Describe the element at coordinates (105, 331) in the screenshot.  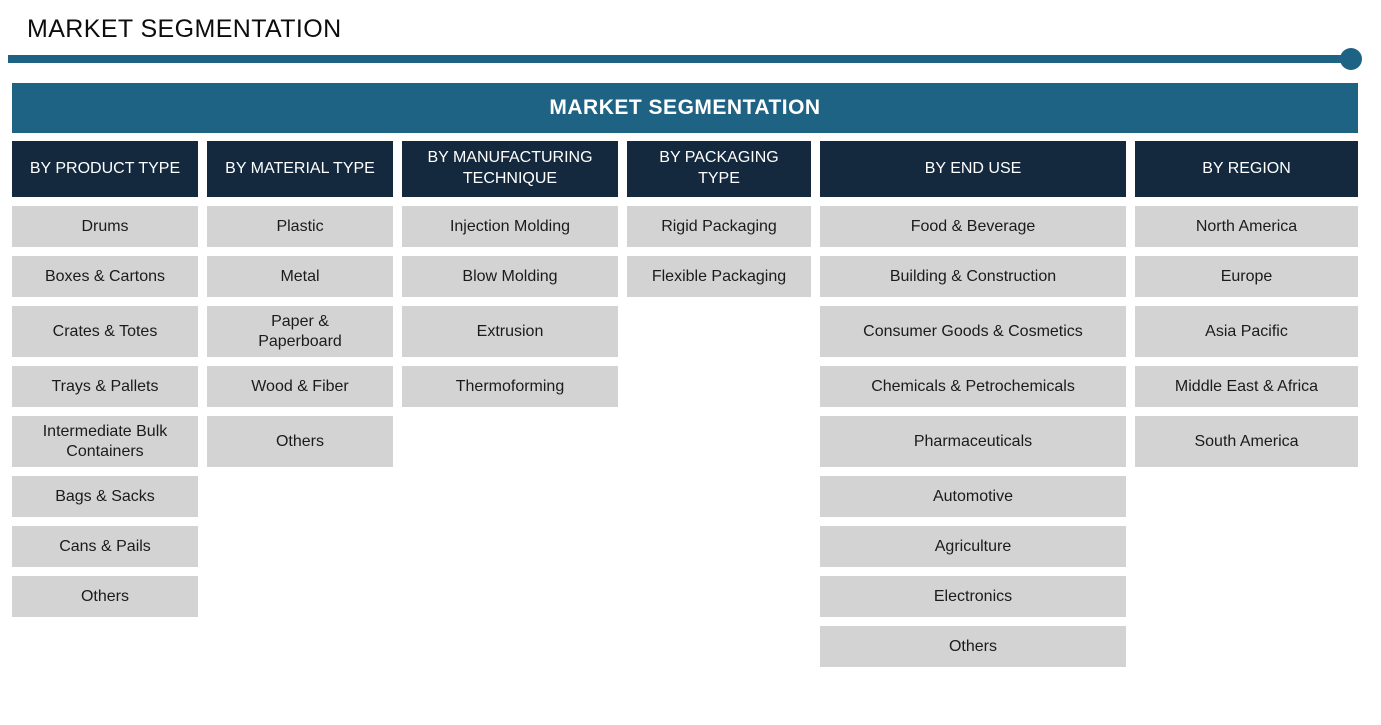
I see `segment-item-crates-totes: Crates & Totes` at that location.